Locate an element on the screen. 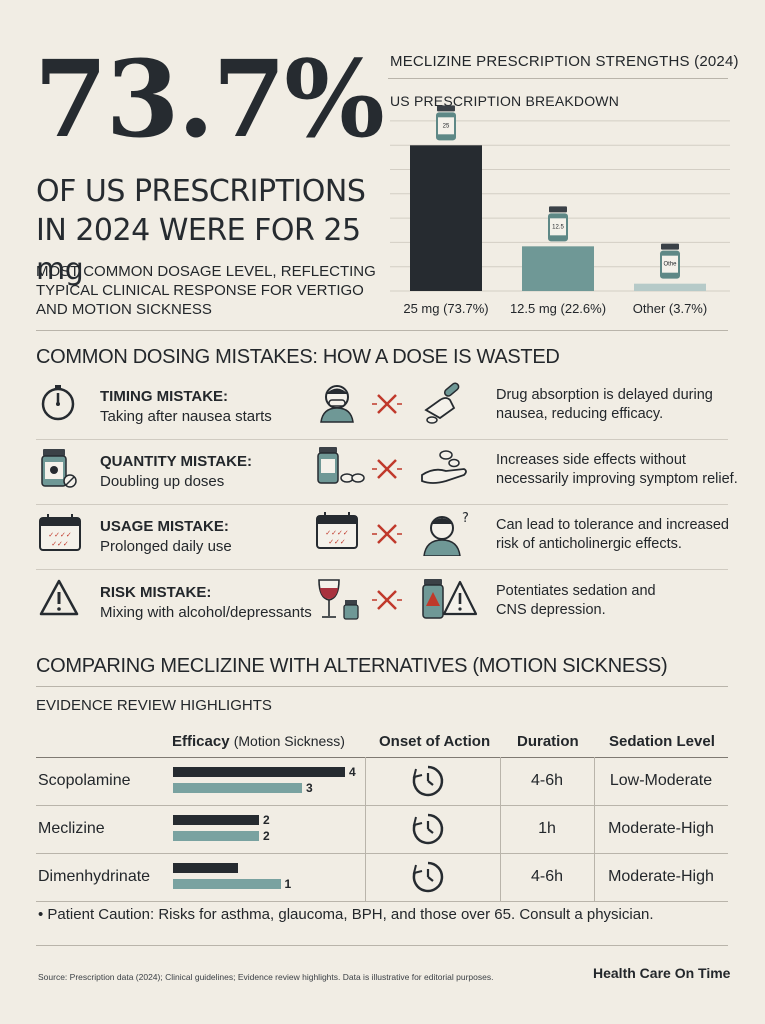 The height and width of the screenshot is (1024, 765). drug-name: Meclizine is located at coordinates (71, 828).